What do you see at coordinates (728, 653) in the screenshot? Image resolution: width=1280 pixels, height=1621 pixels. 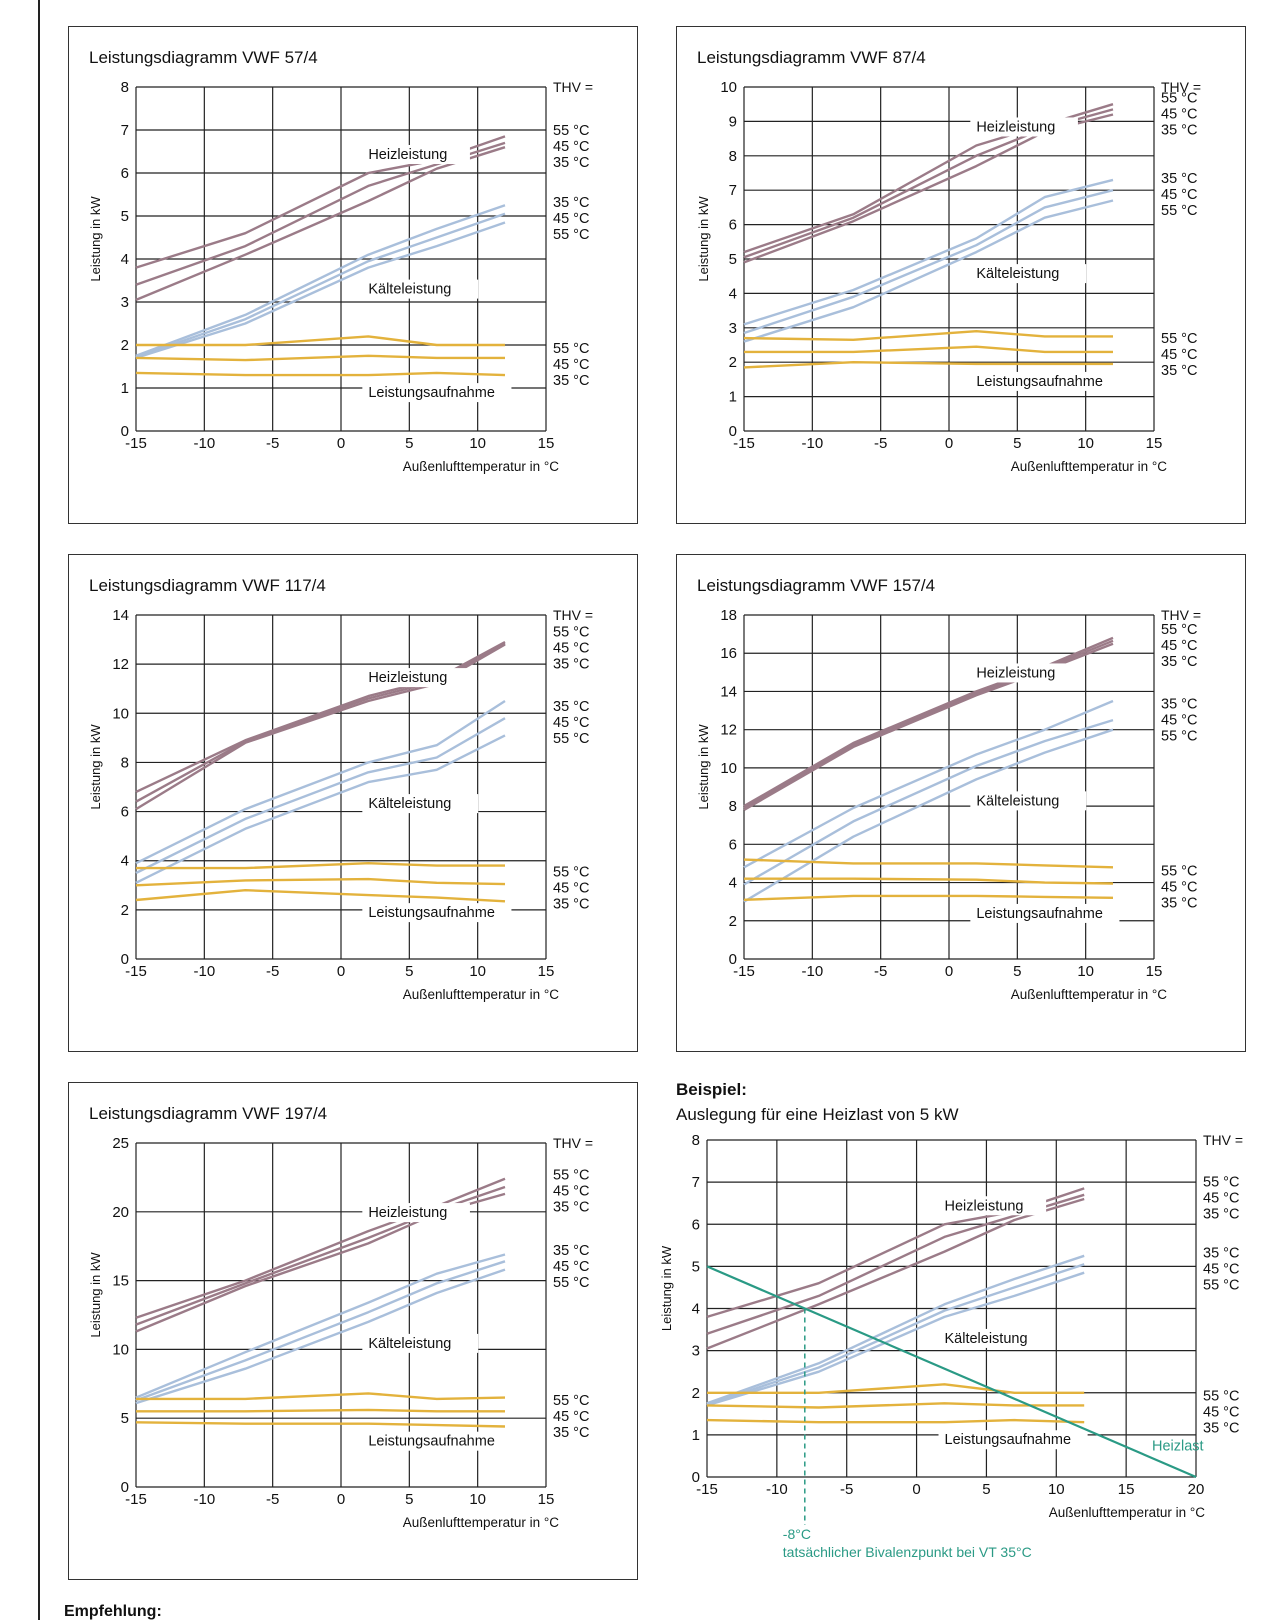 I see `y-tick-label: 16` at bounding box center [728, 653].